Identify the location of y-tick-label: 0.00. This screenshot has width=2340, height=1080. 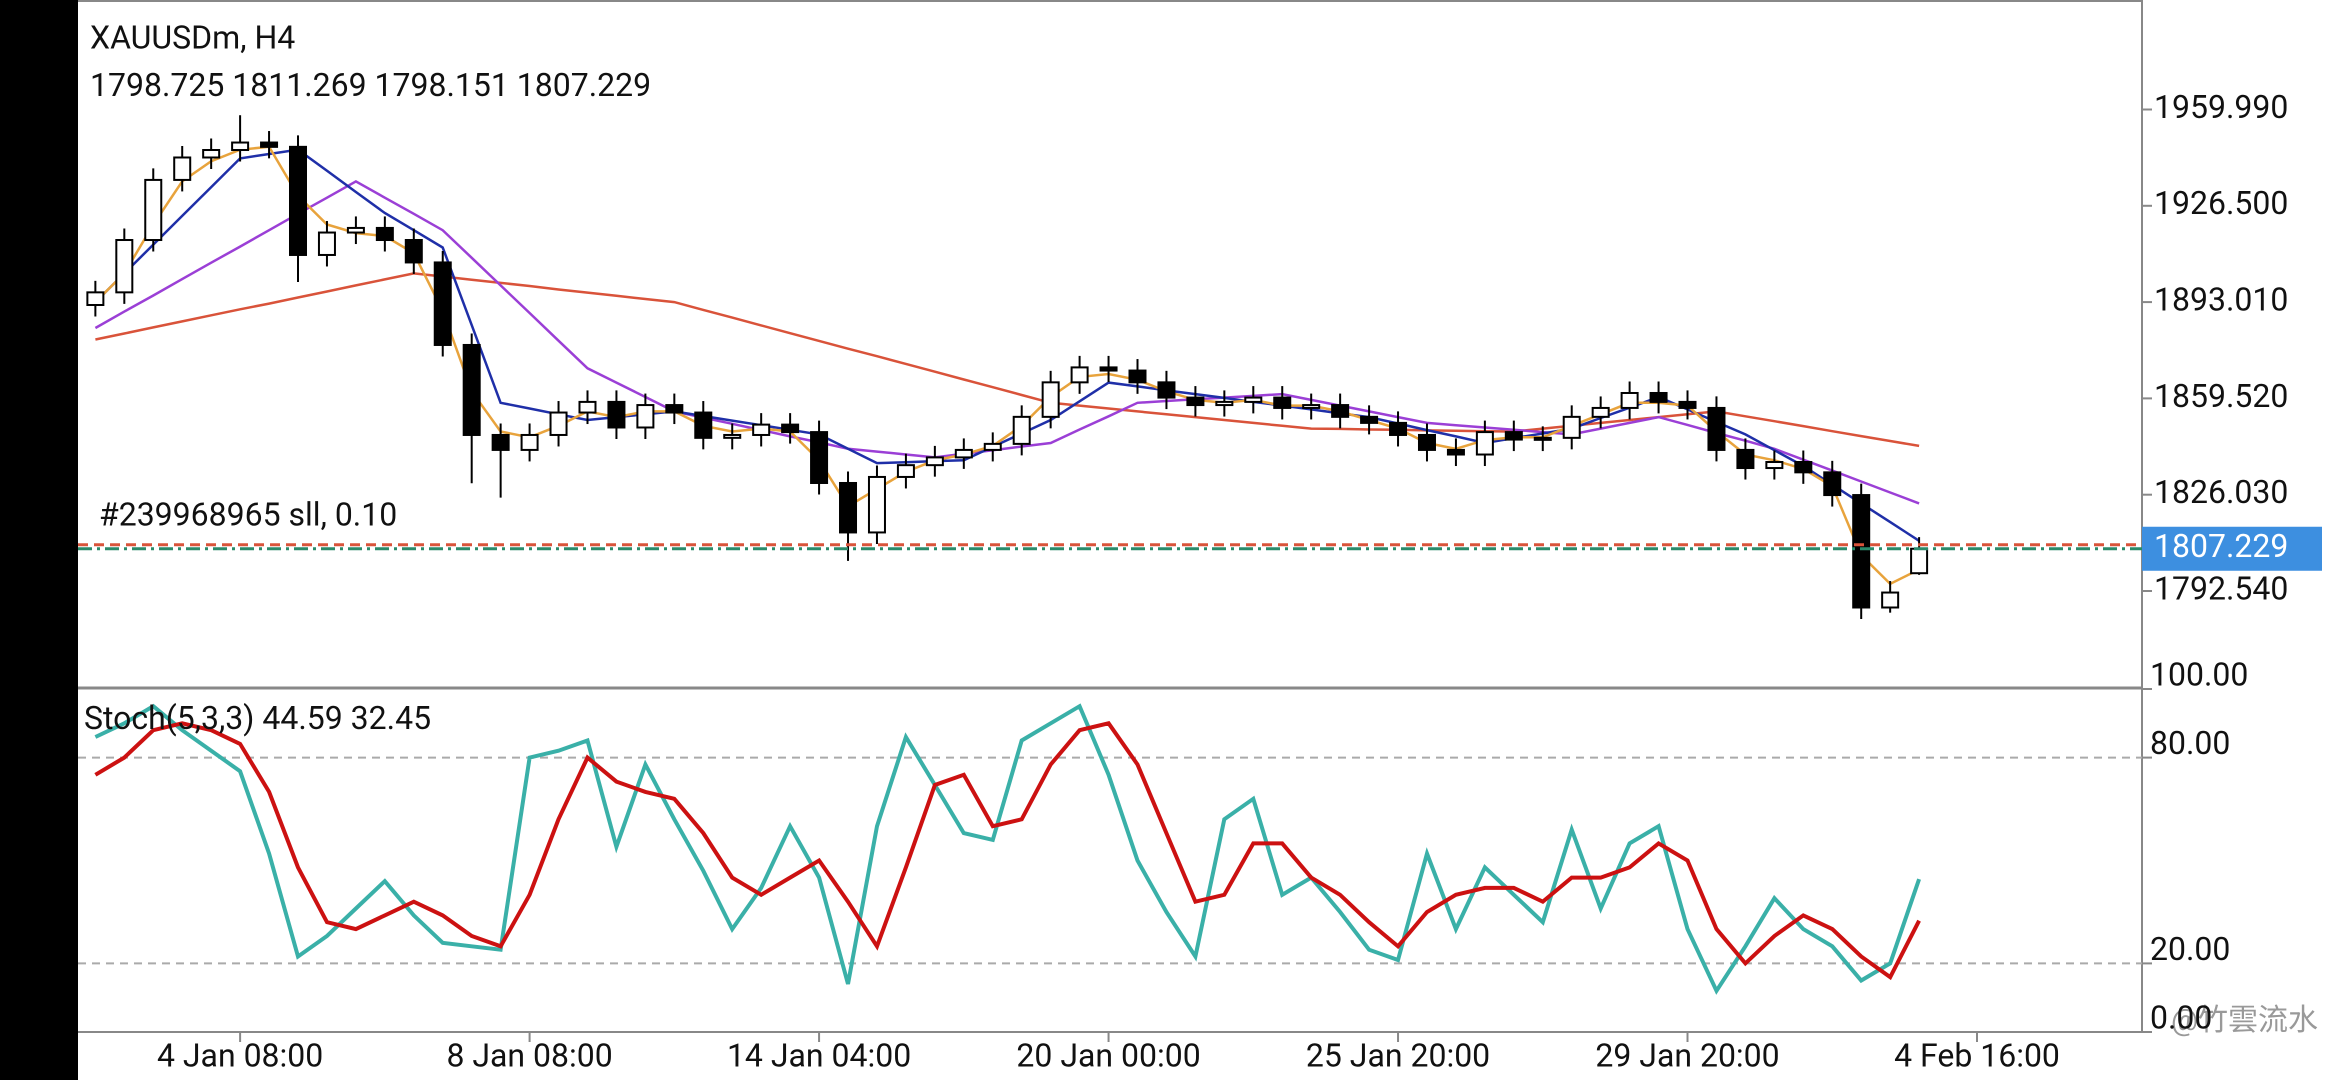
(2181, 1017).